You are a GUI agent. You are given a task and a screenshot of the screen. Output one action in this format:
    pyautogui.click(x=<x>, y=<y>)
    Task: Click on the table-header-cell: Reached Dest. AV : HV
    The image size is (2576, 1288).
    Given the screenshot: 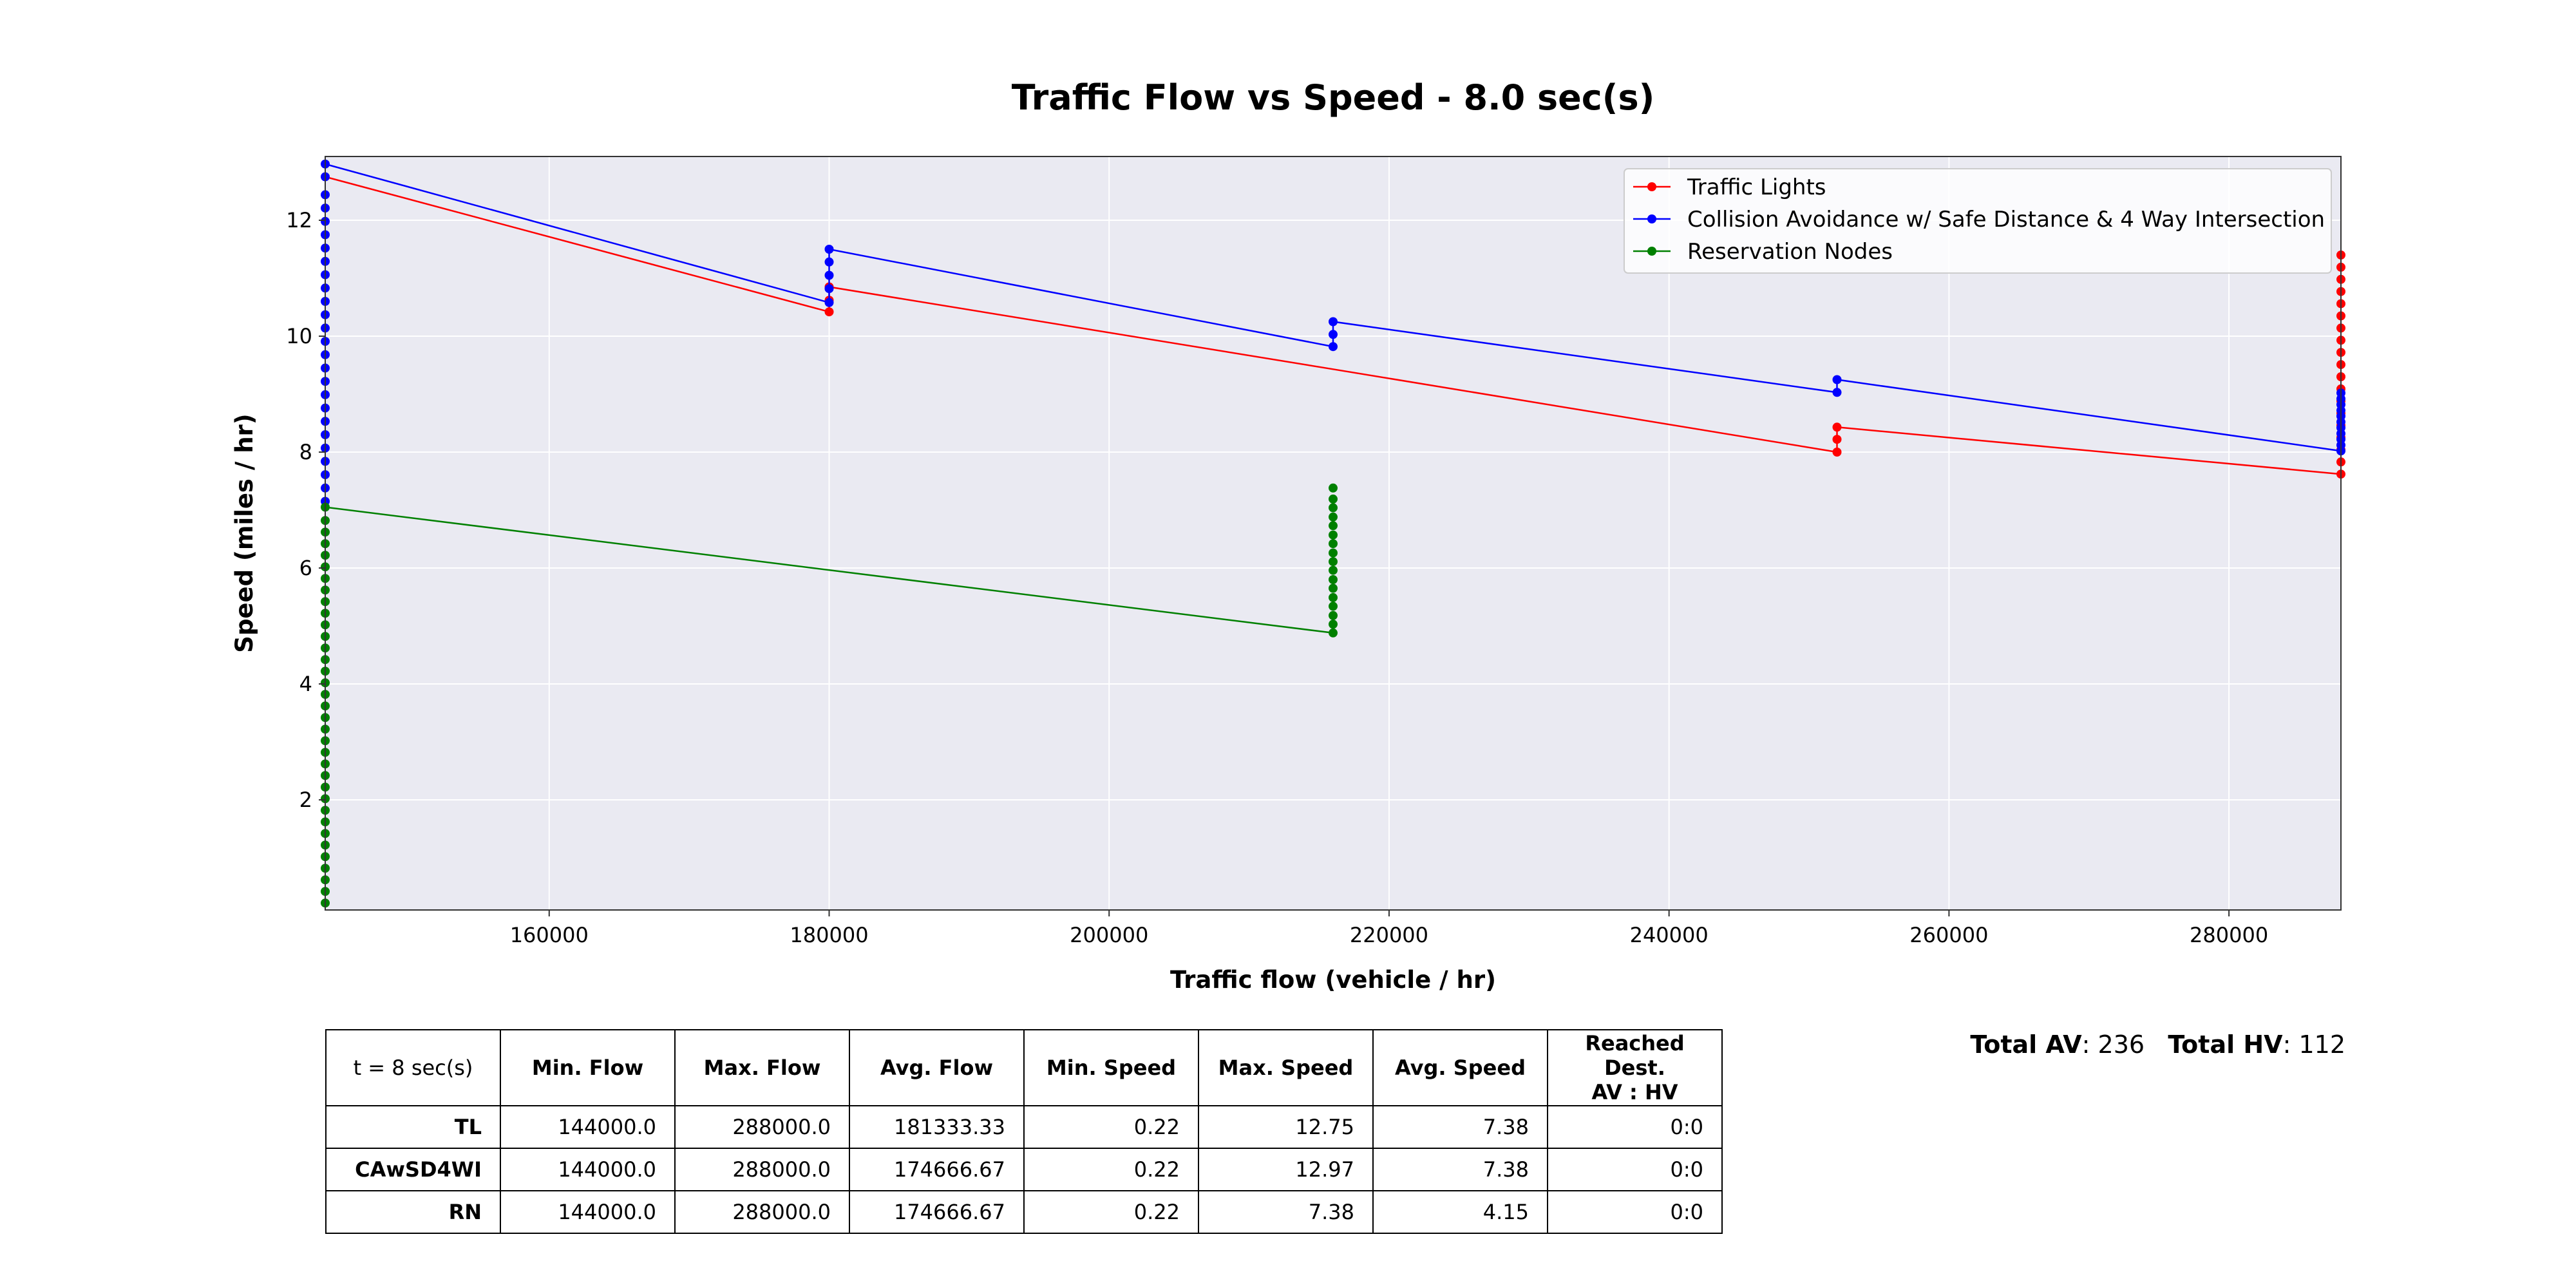 What is the action you would take?
    pyautogui.click(x=1635, y=1067)
    